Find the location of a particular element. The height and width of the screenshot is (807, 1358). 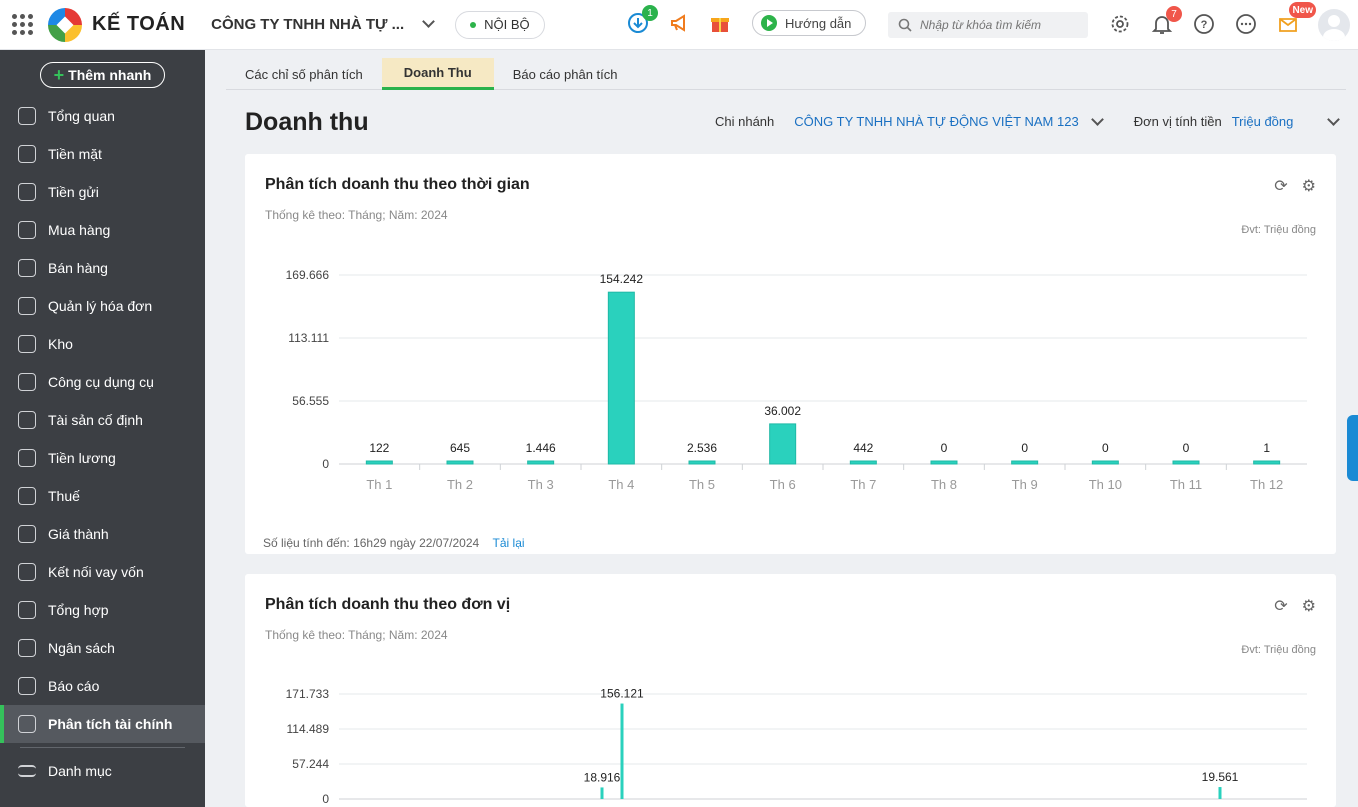

sidebar-item-label: Danh mục is located at coordinates (80, 771).